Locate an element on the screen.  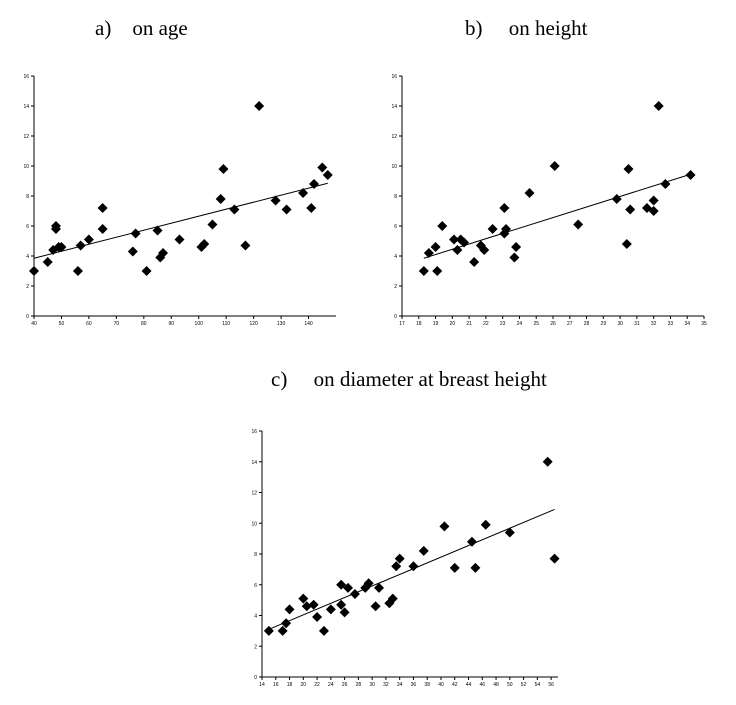
chart-c-y-tick-label: 12 is located at coordinates (254, 494).